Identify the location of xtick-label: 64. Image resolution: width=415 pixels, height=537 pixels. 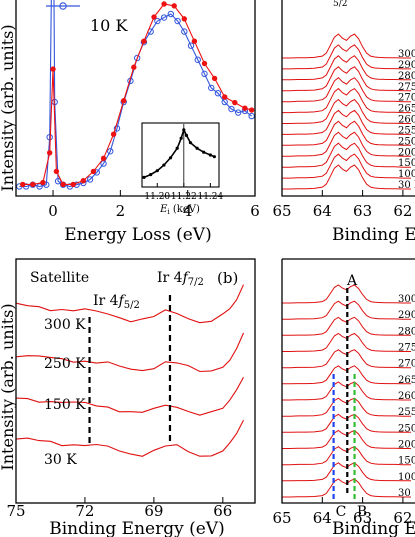
(322, 211).